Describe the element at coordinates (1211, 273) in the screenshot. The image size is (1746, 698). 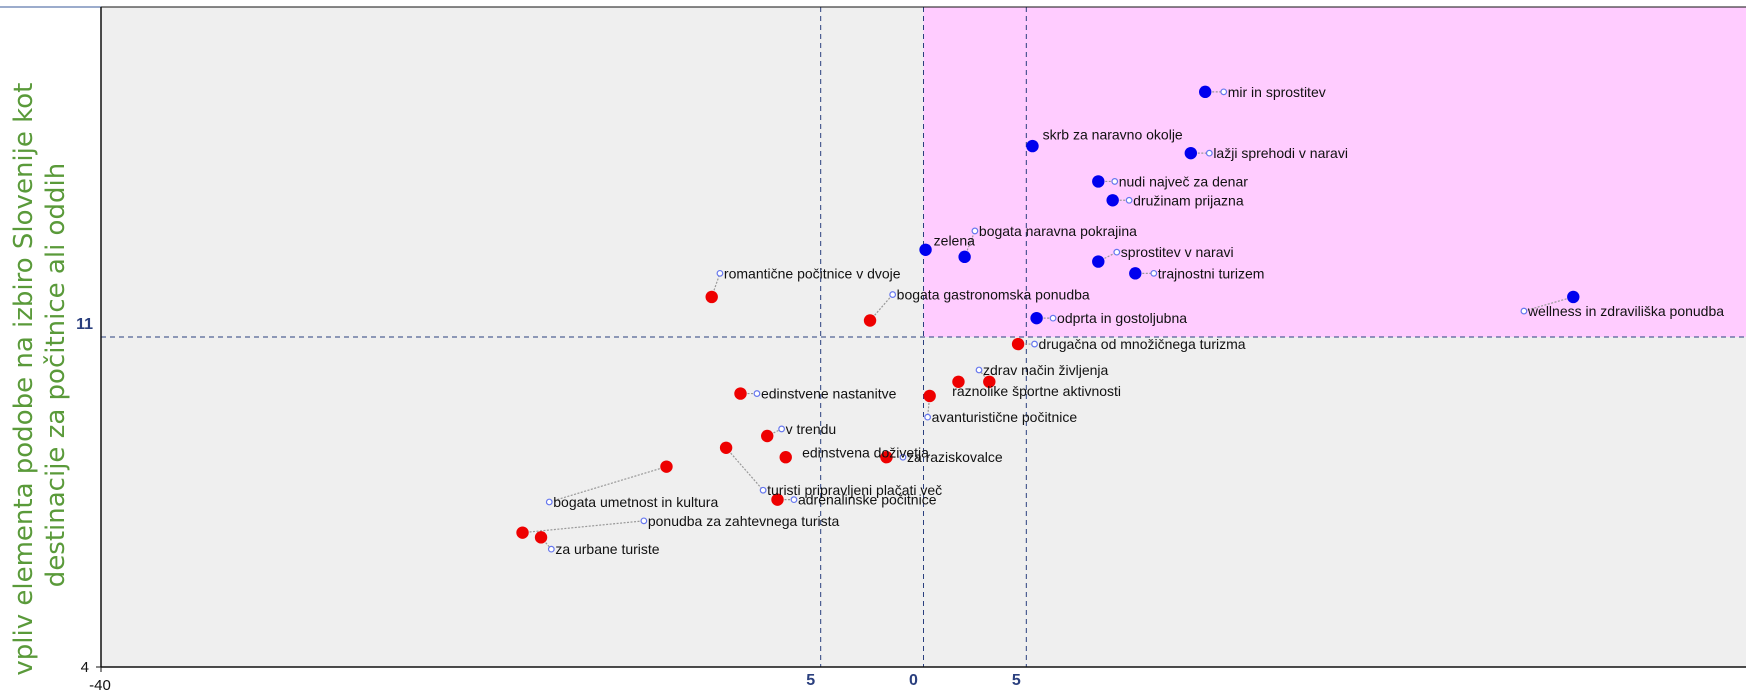
I see `point-label-8: trajnostni turizem` at that location.